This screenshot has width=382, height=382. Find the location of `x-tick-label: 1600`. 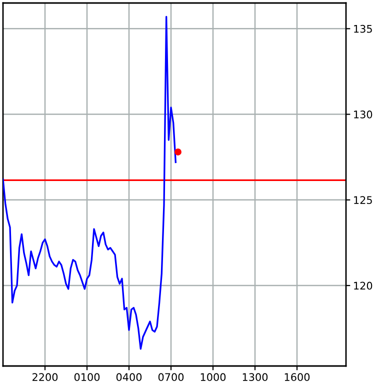

x-tick-label: 1600 is located at coordinates (297, 377).